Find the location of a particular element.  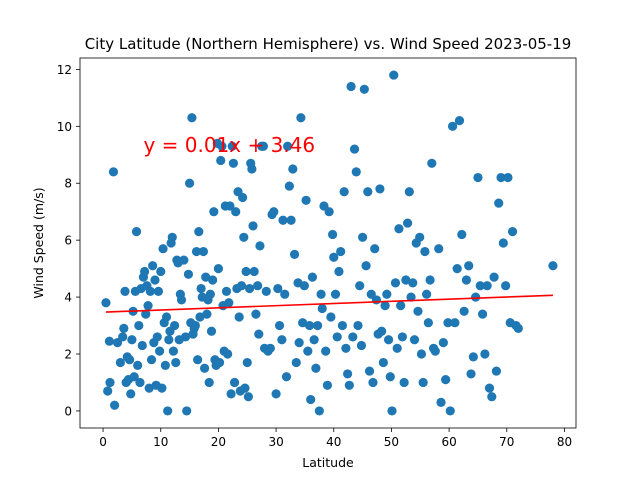

regression-equation: y = 0.01x + 3.46 is located at coordinates (229, 145).